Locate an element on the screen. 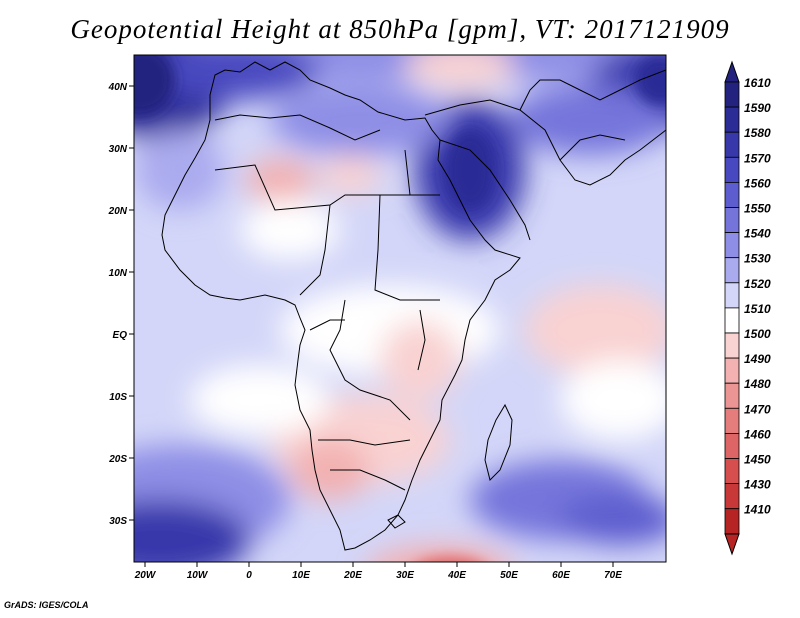  colorbar-min-triangle is located at coordinates (732, 544).